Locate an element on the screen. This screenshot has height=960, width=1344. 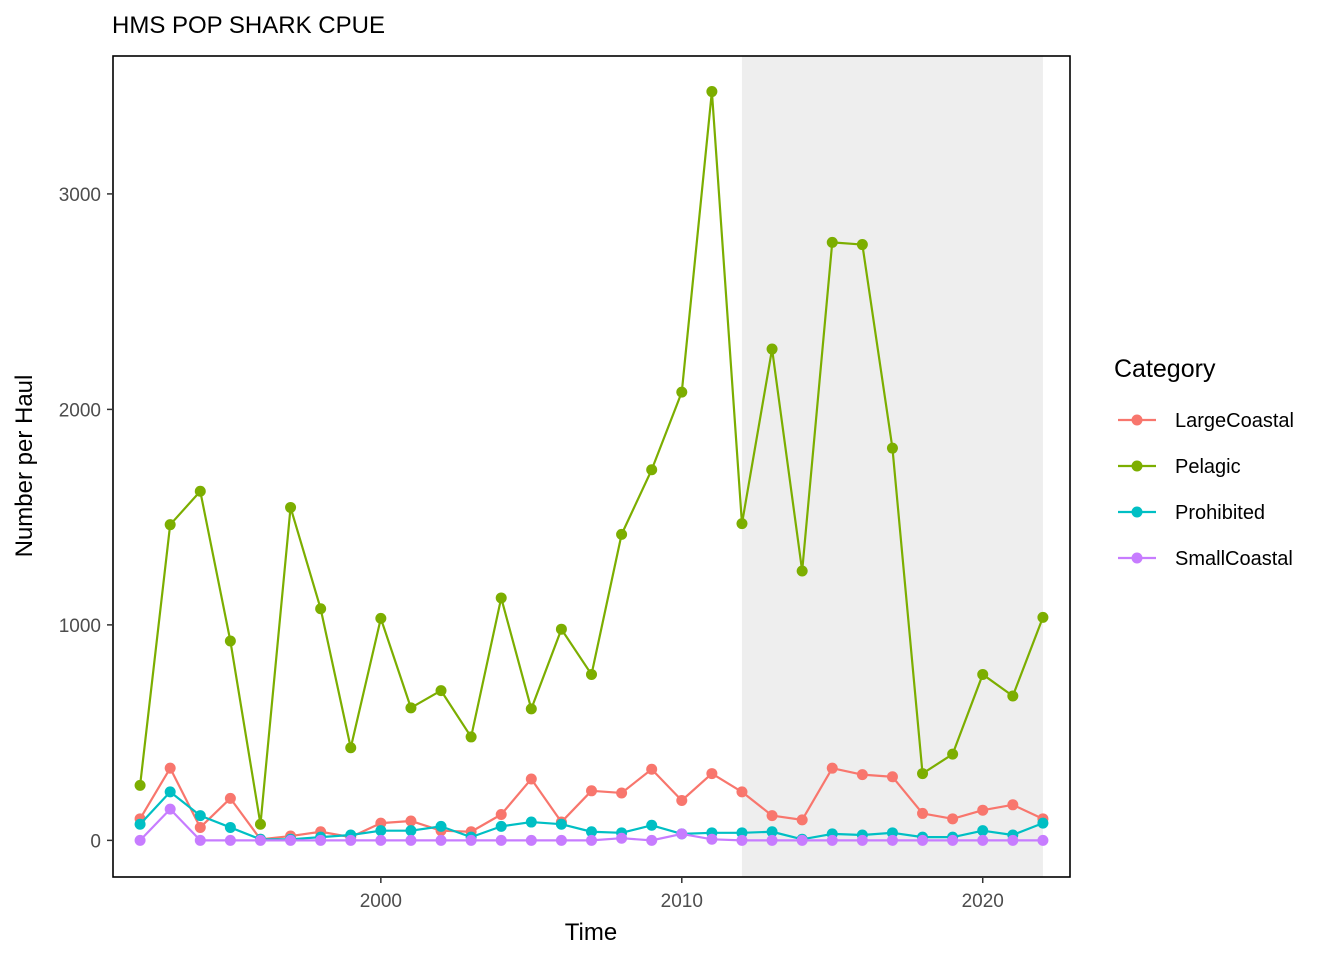
series-smallcoastal is located at coordinates (591, 824).